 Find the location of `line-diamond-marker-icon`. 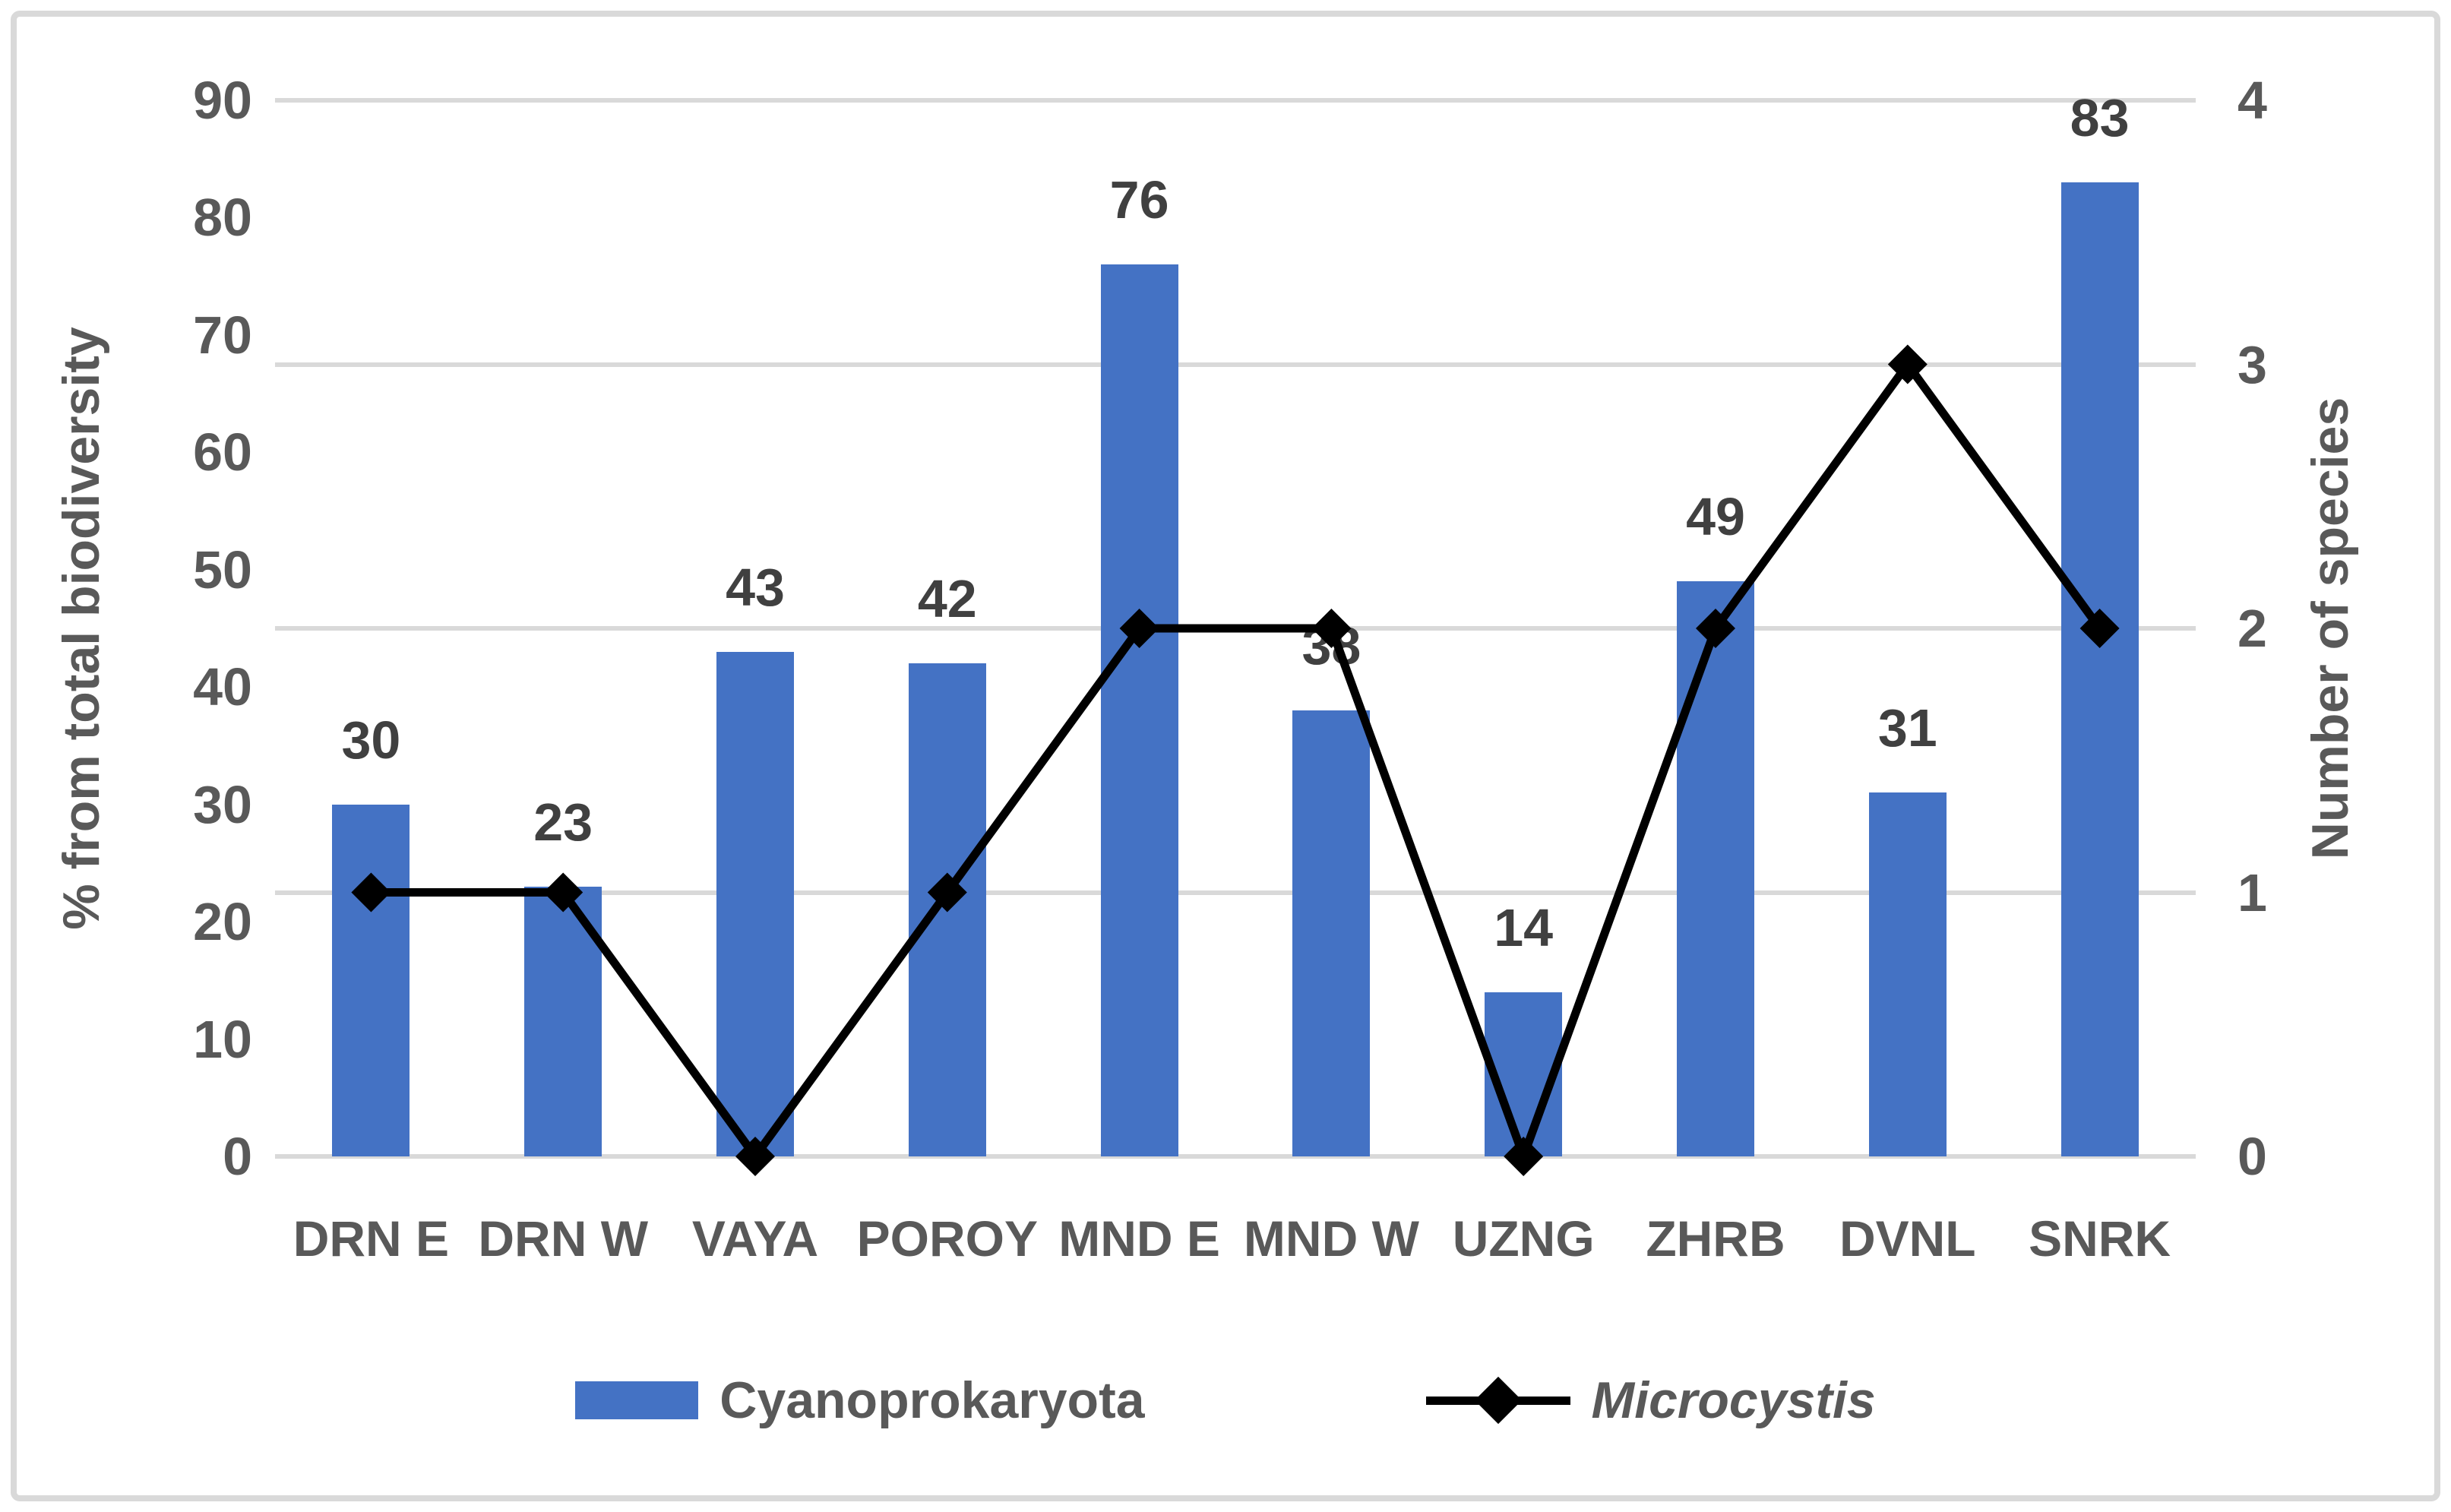

line-diamond-marker-icon is located at coordinates (1498, 1400).